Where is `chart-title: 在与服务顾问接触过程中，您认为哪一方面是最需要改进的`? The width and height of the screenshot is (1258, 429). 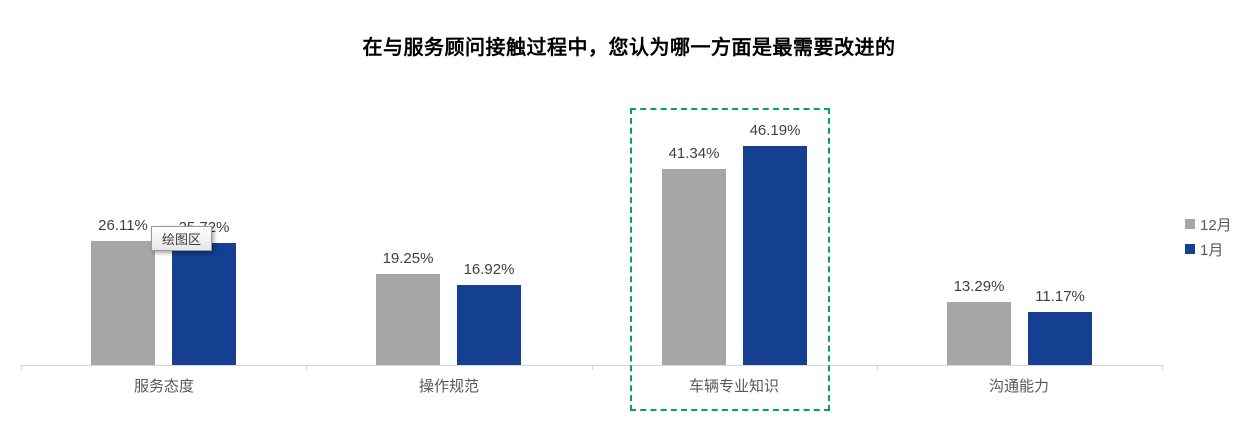
chart-title: 在与服务顾问接触过程中，您认为哪一方面是最需要改进的 is located at coordinates (629, 48).